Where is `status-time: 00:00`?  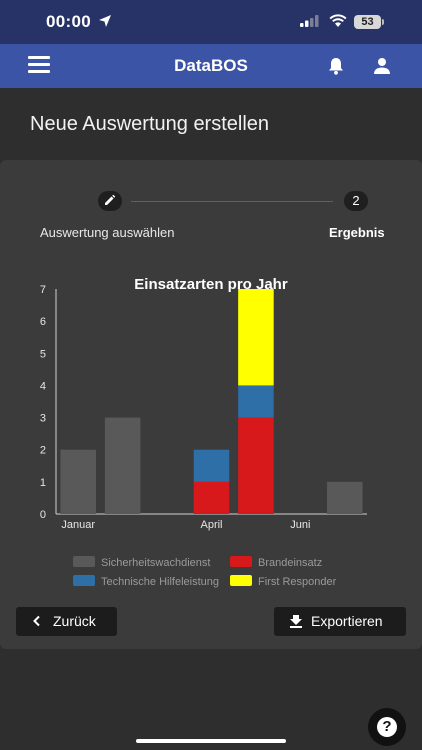 status-time: 00:00 is located at coordinates (68, 21).